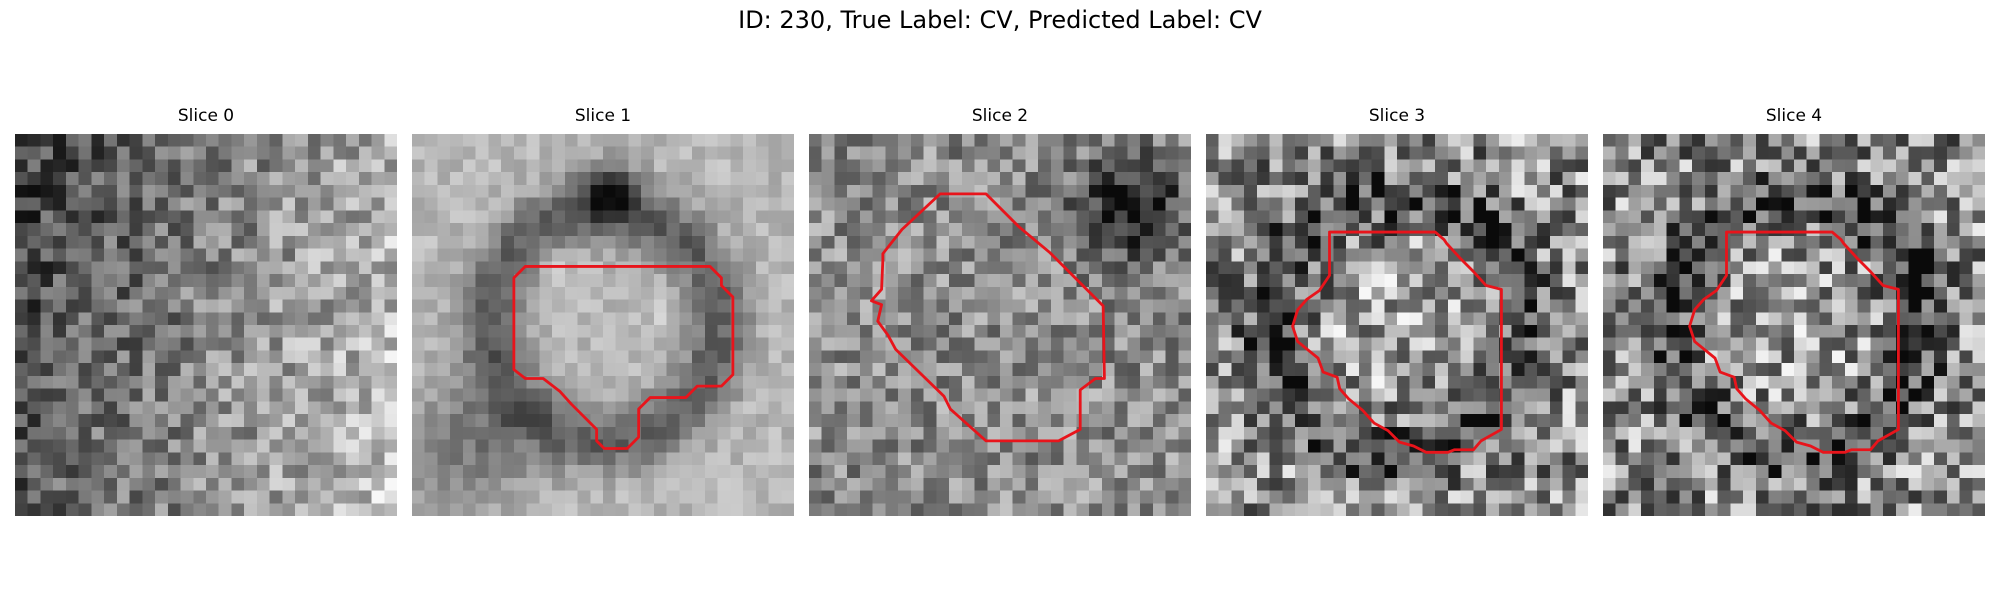 The height and width of the screenshot is (600, 2000). Describe the element at coordinates (603, 116) in the screenshot. I see `slice-title-1: Slice 1` at that location.